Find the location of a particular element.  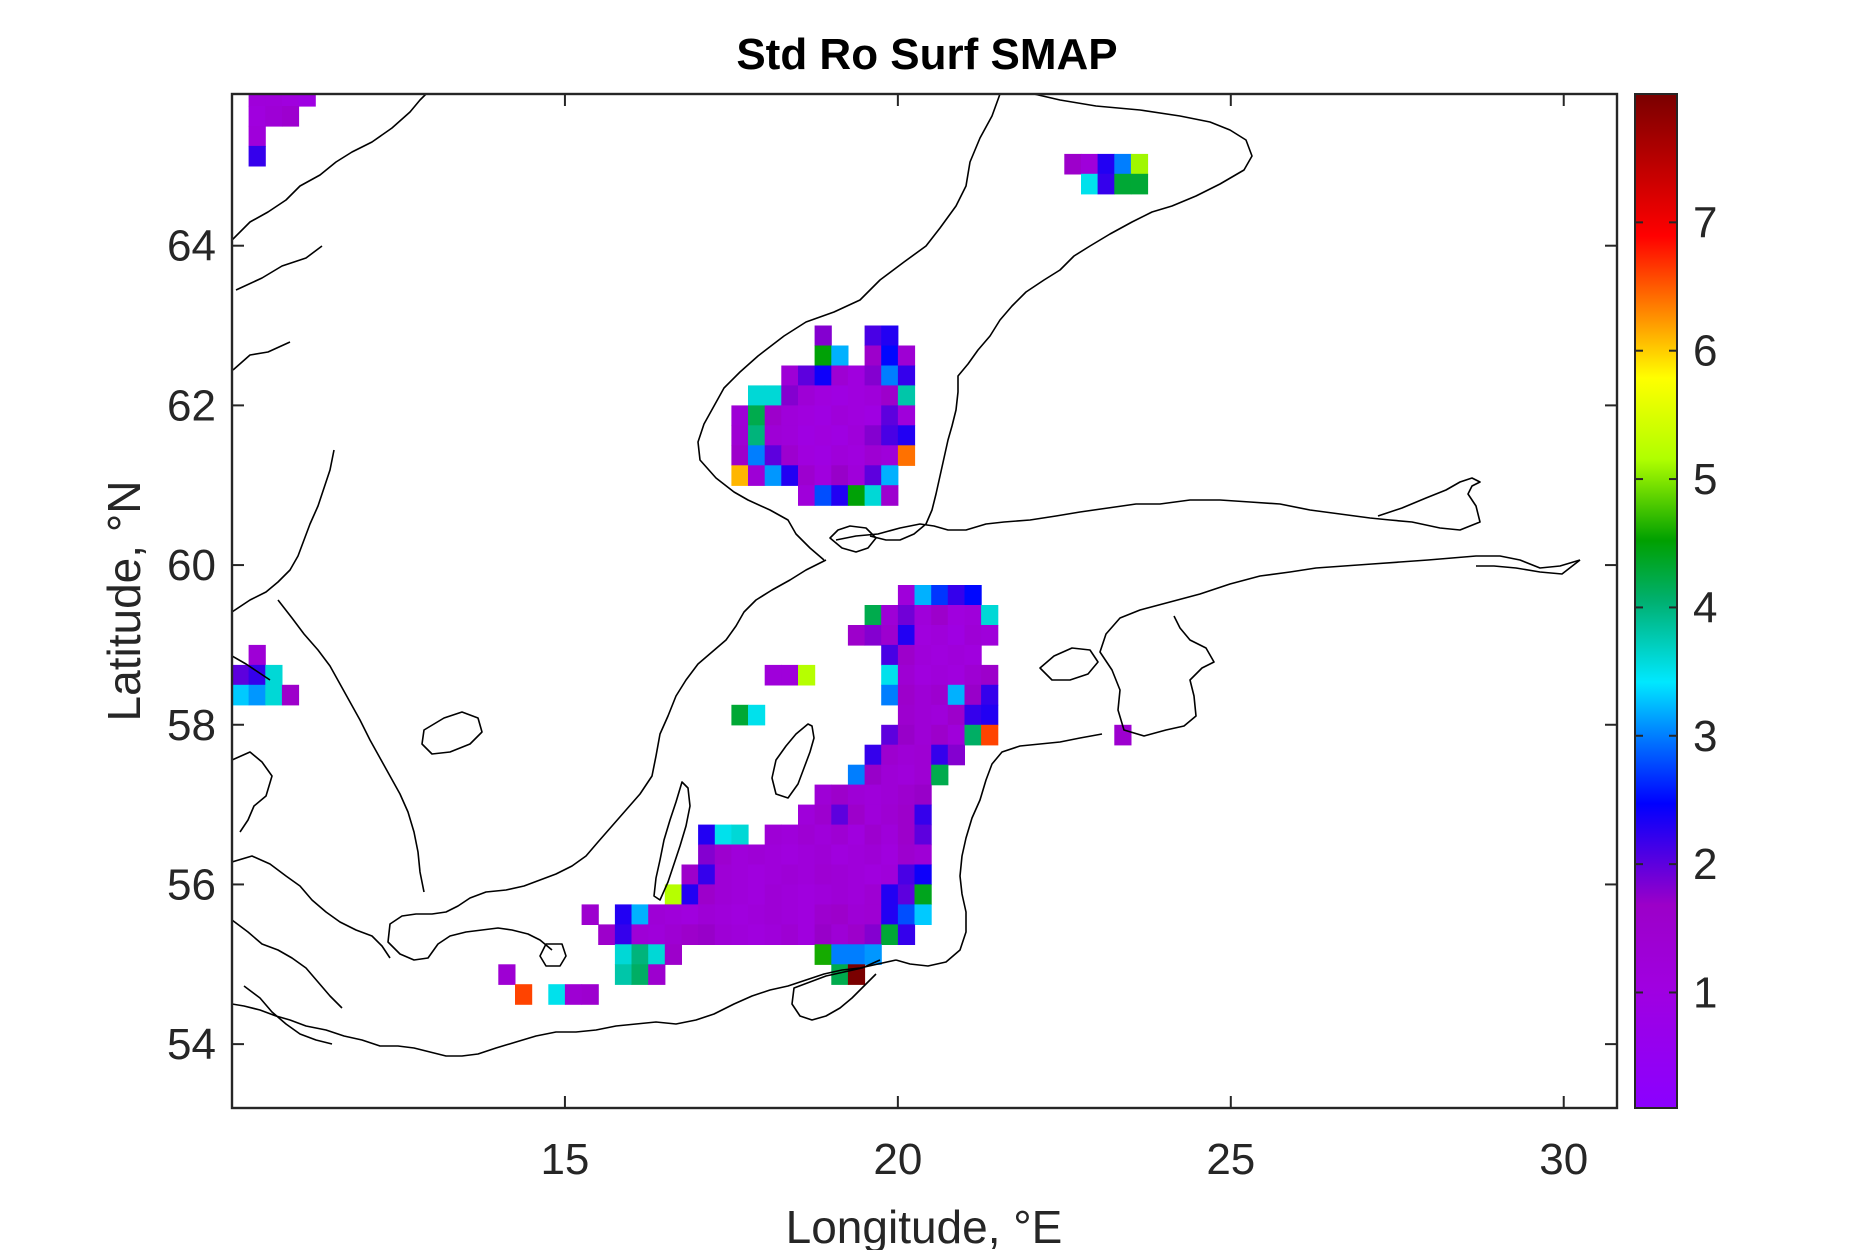

colorbar-tick-label: 4 is located at coordinates (1705, 607).